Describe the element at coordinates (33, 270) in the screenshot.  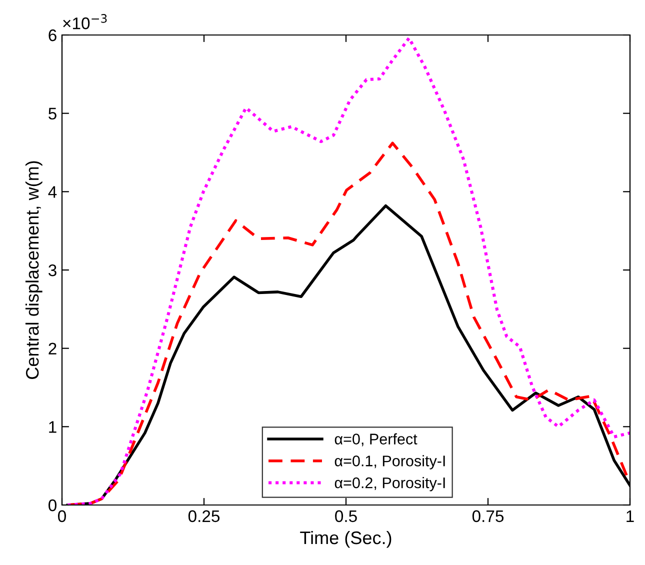
I see `y-axis-title: Central displacement, w(m)` at that location.